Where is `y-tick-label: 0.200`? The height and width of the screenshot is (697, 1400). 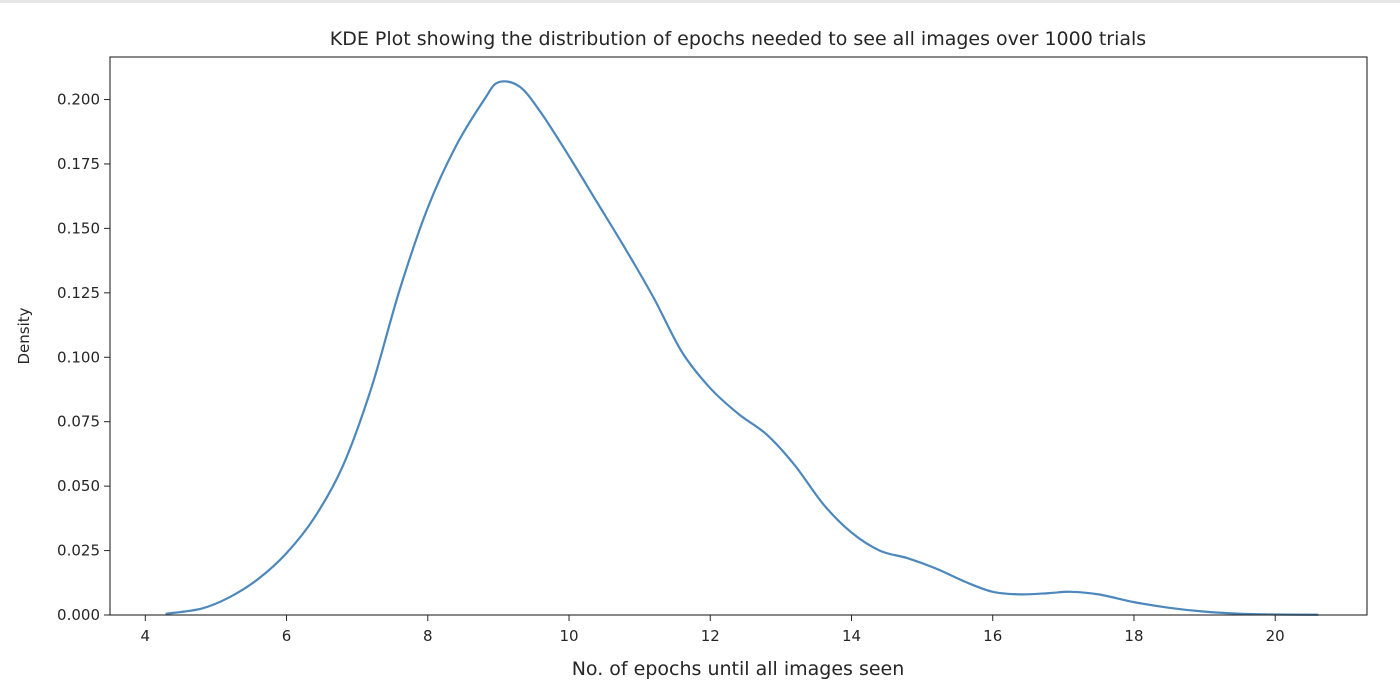 y-tick-label: 0.200 is located at coordinates (78, 100).